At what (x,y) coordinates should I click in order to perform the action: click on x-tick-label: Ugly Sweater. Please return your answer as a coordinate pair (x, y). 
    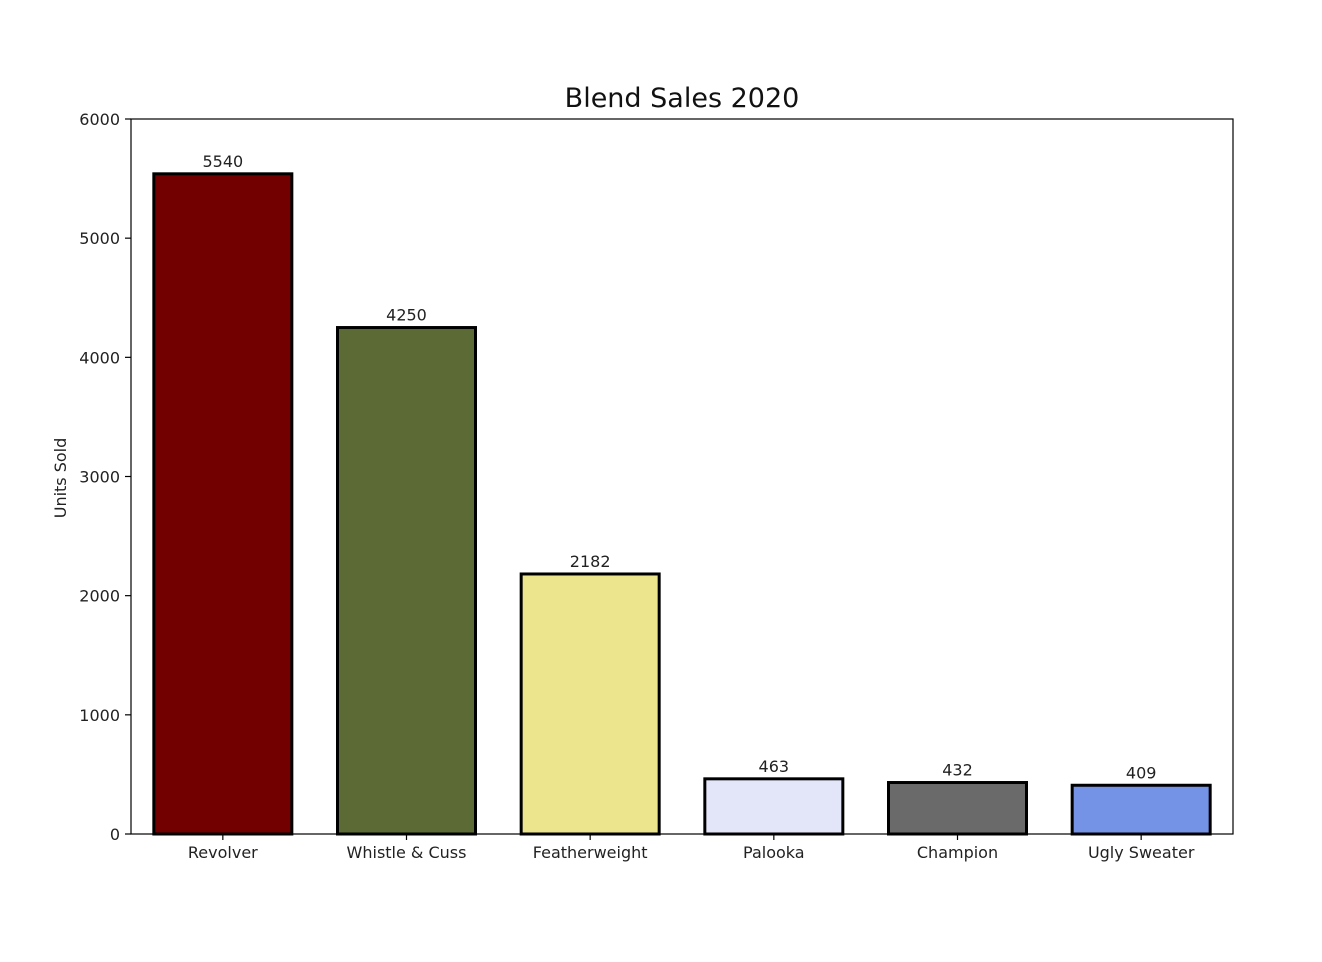
    Looking at the image, I should click on (1141, 852).